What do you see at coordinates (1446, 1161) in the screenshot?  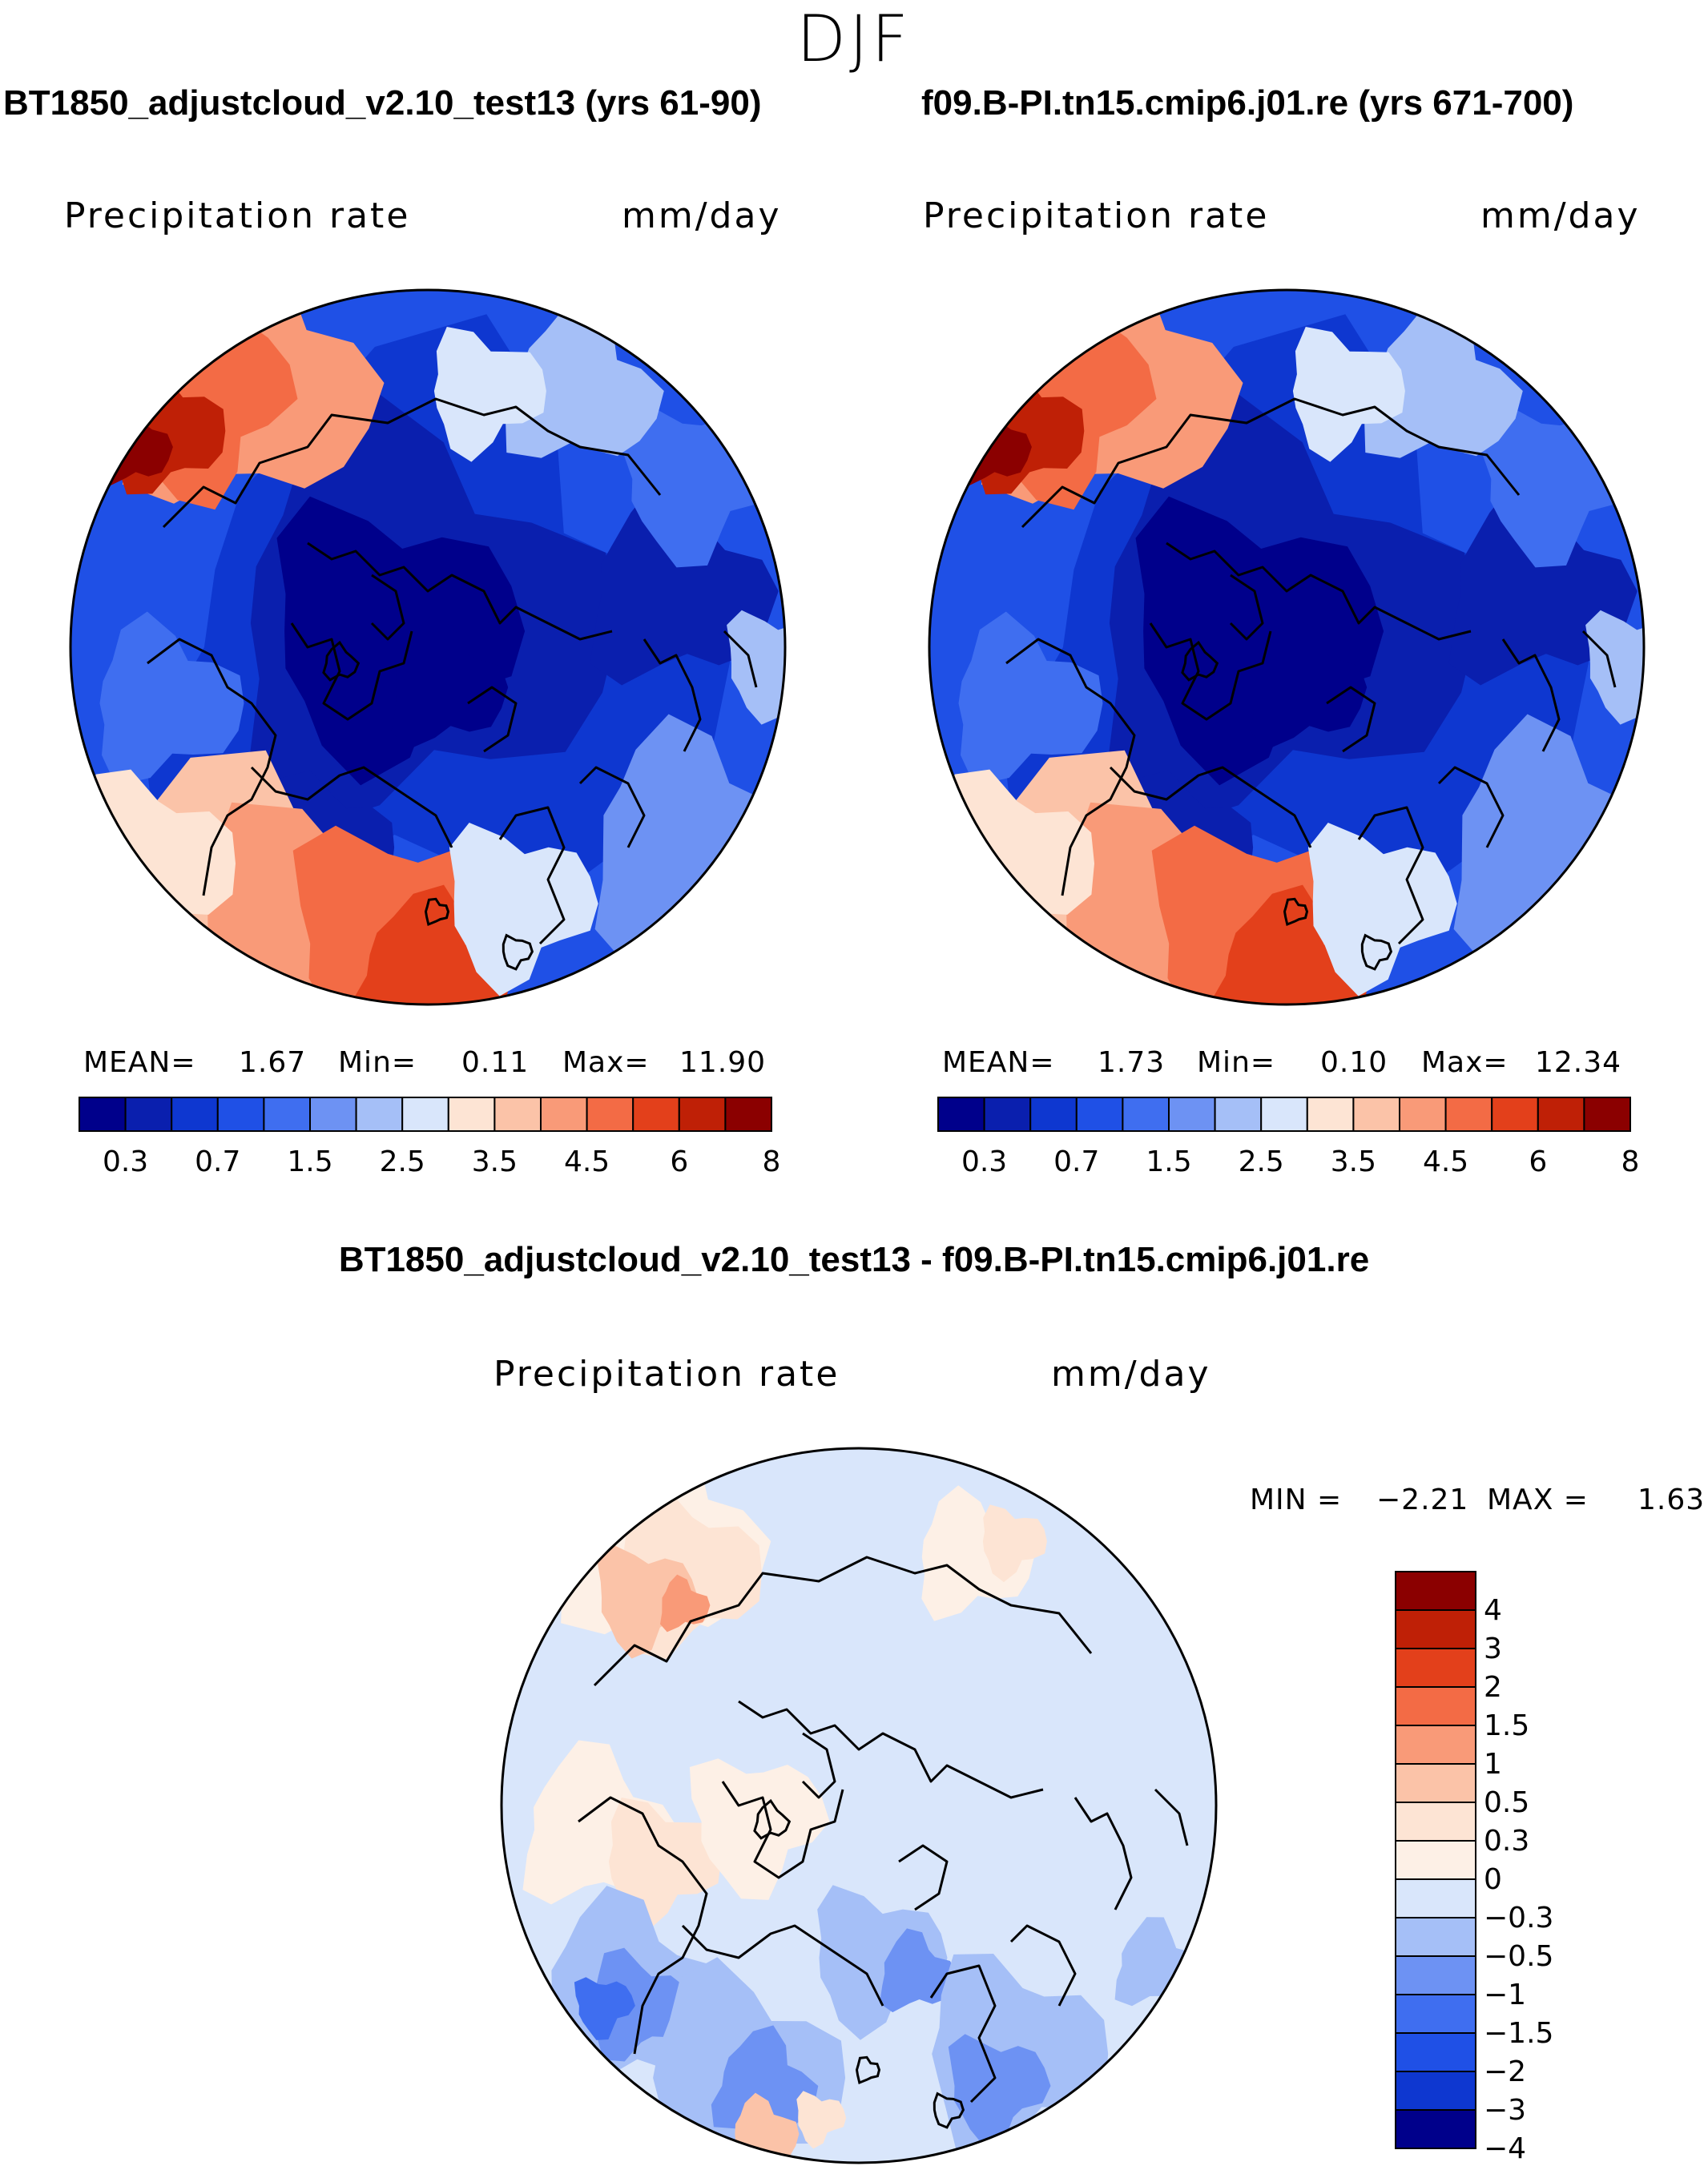 I see `panel2-colorbar-tick-label-5: 4.5` at bounding box center [1446, 1161].